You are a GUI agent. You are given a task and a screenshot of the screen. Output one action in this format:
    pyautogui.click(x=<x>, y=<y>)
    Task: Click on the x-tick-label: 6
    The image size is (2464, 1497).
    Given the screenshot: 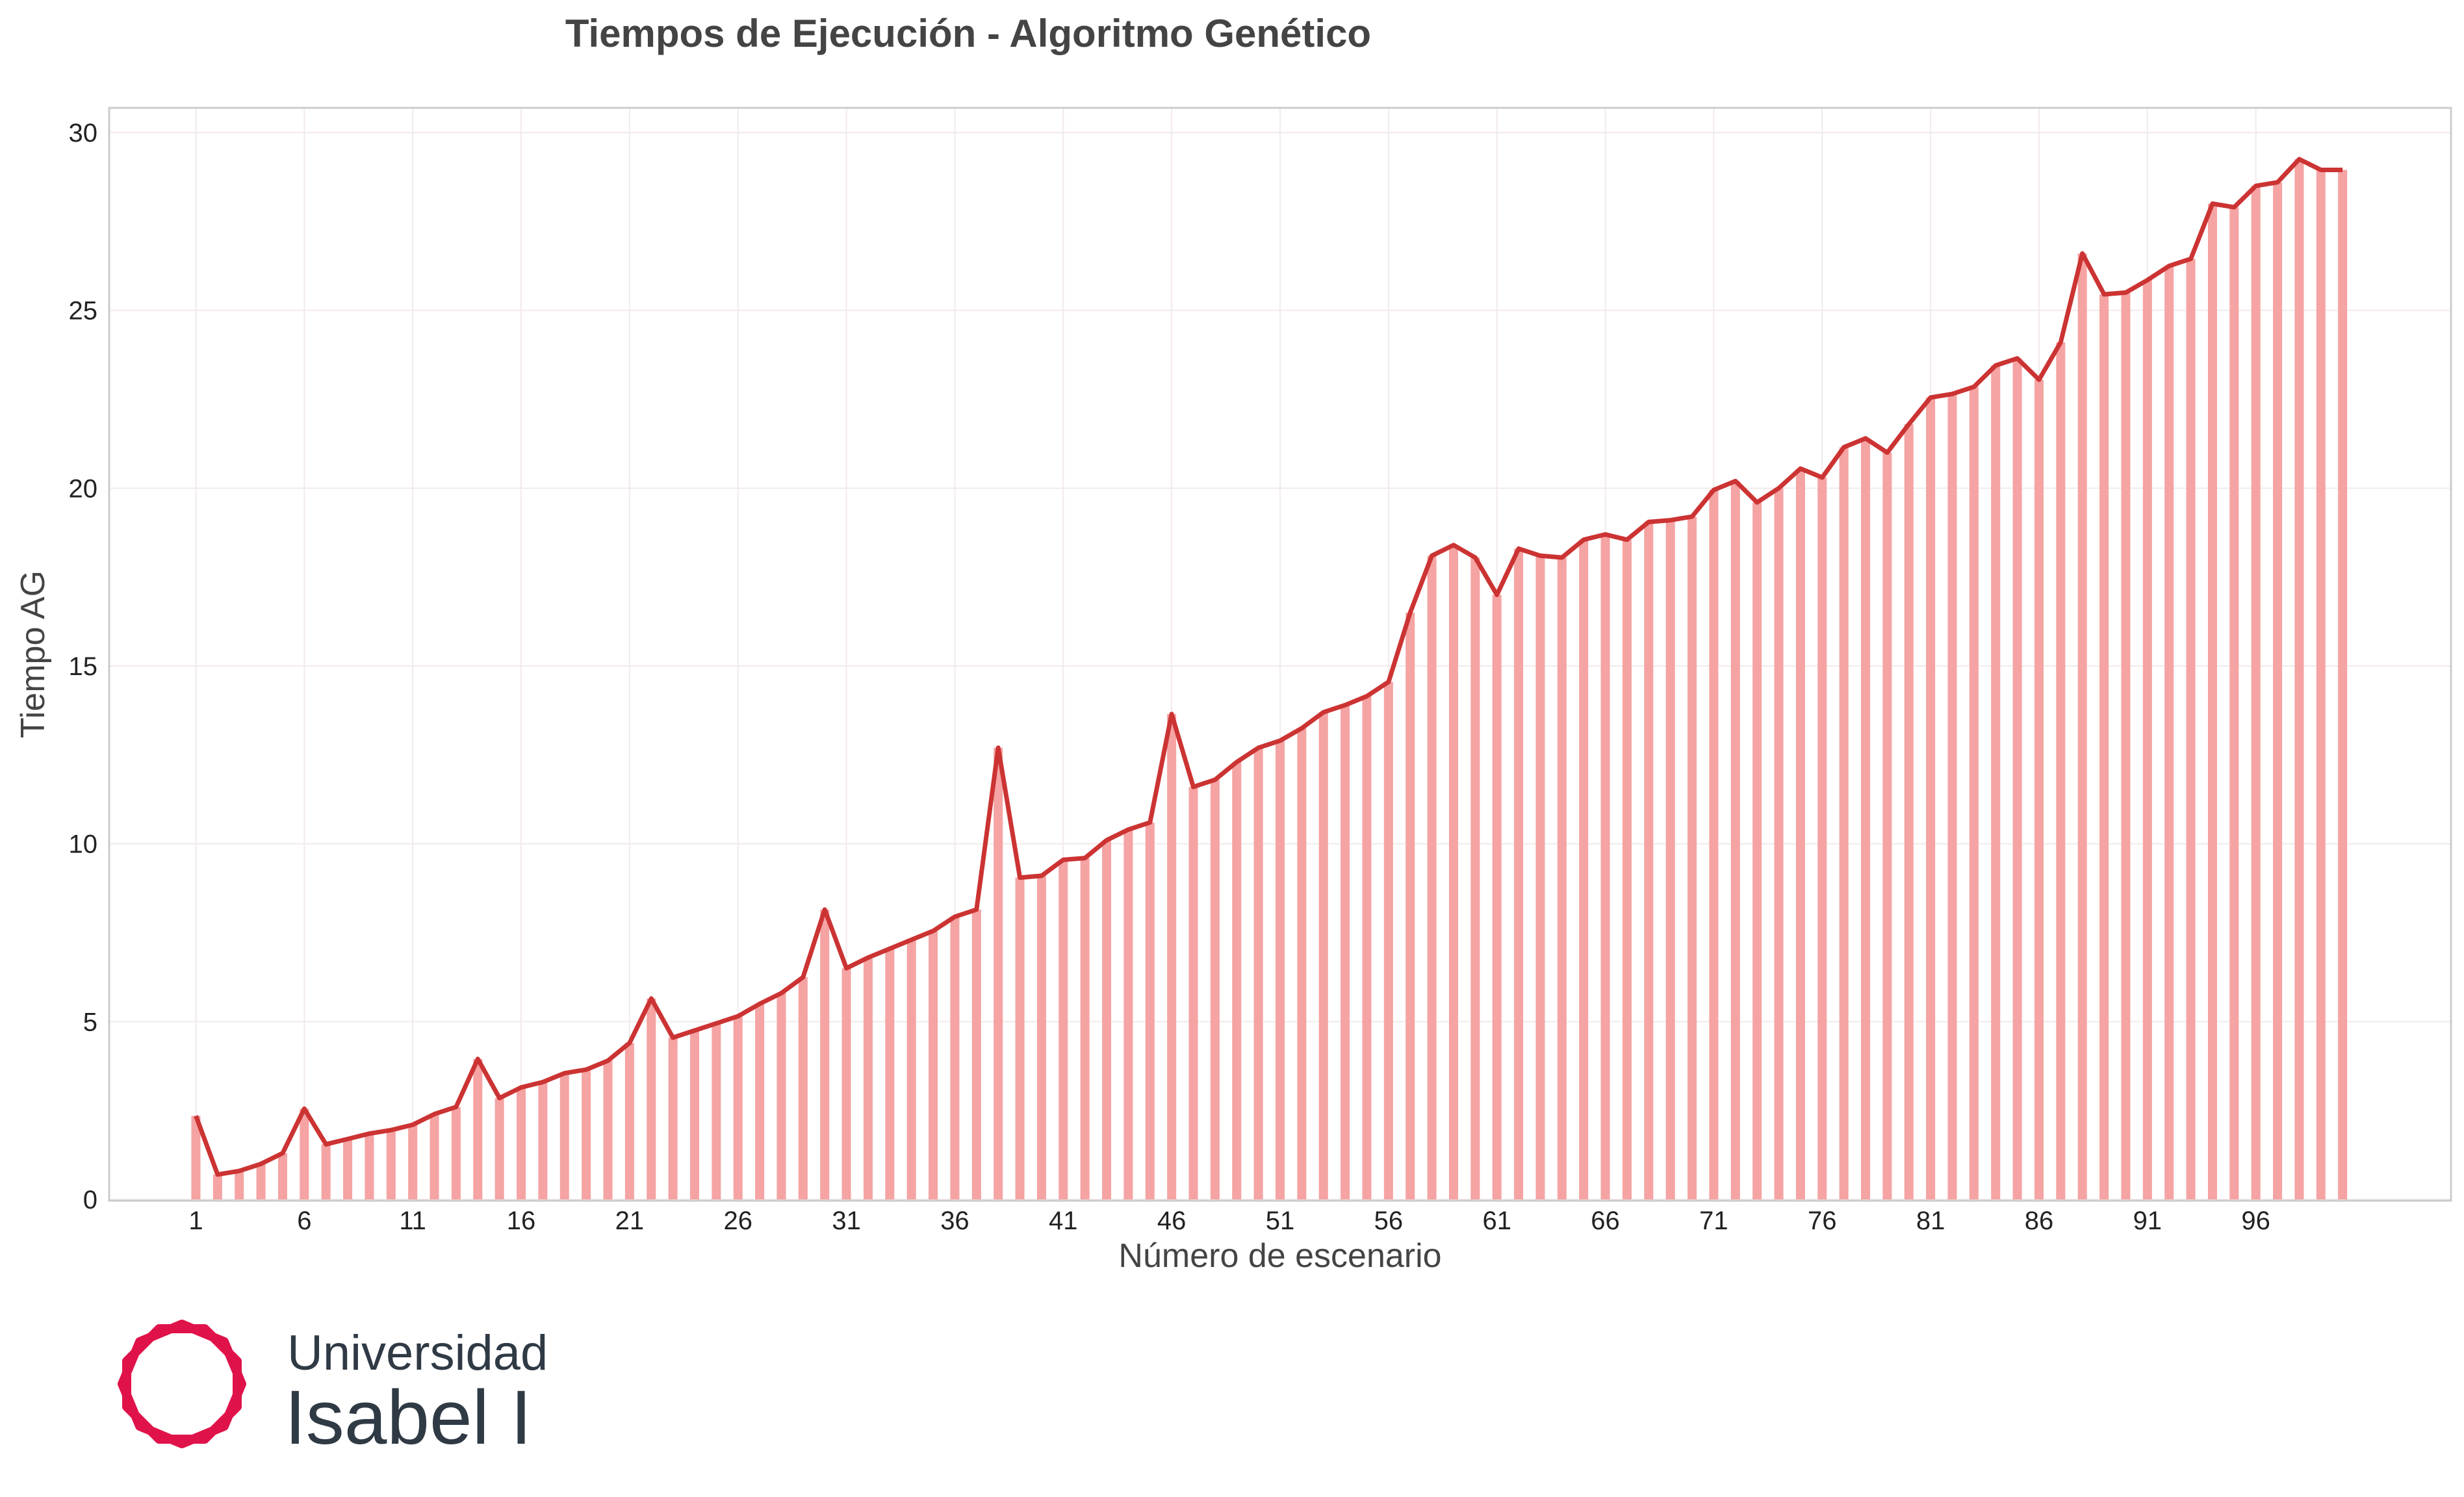 What is the action you would take?
    pyautogui.click(x=304, y=1221)
    